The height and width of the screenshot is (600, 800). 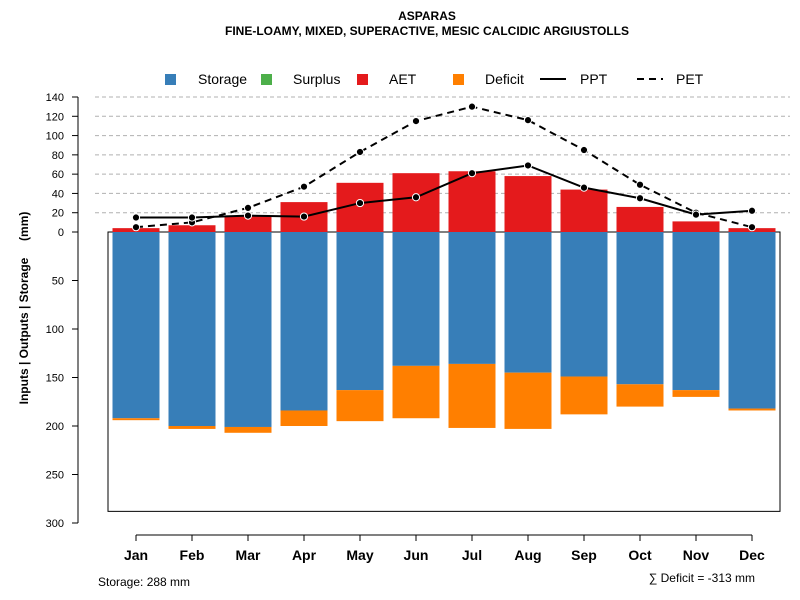 I want to click on x-tick-label: Aug, so click(x=527, y=555).